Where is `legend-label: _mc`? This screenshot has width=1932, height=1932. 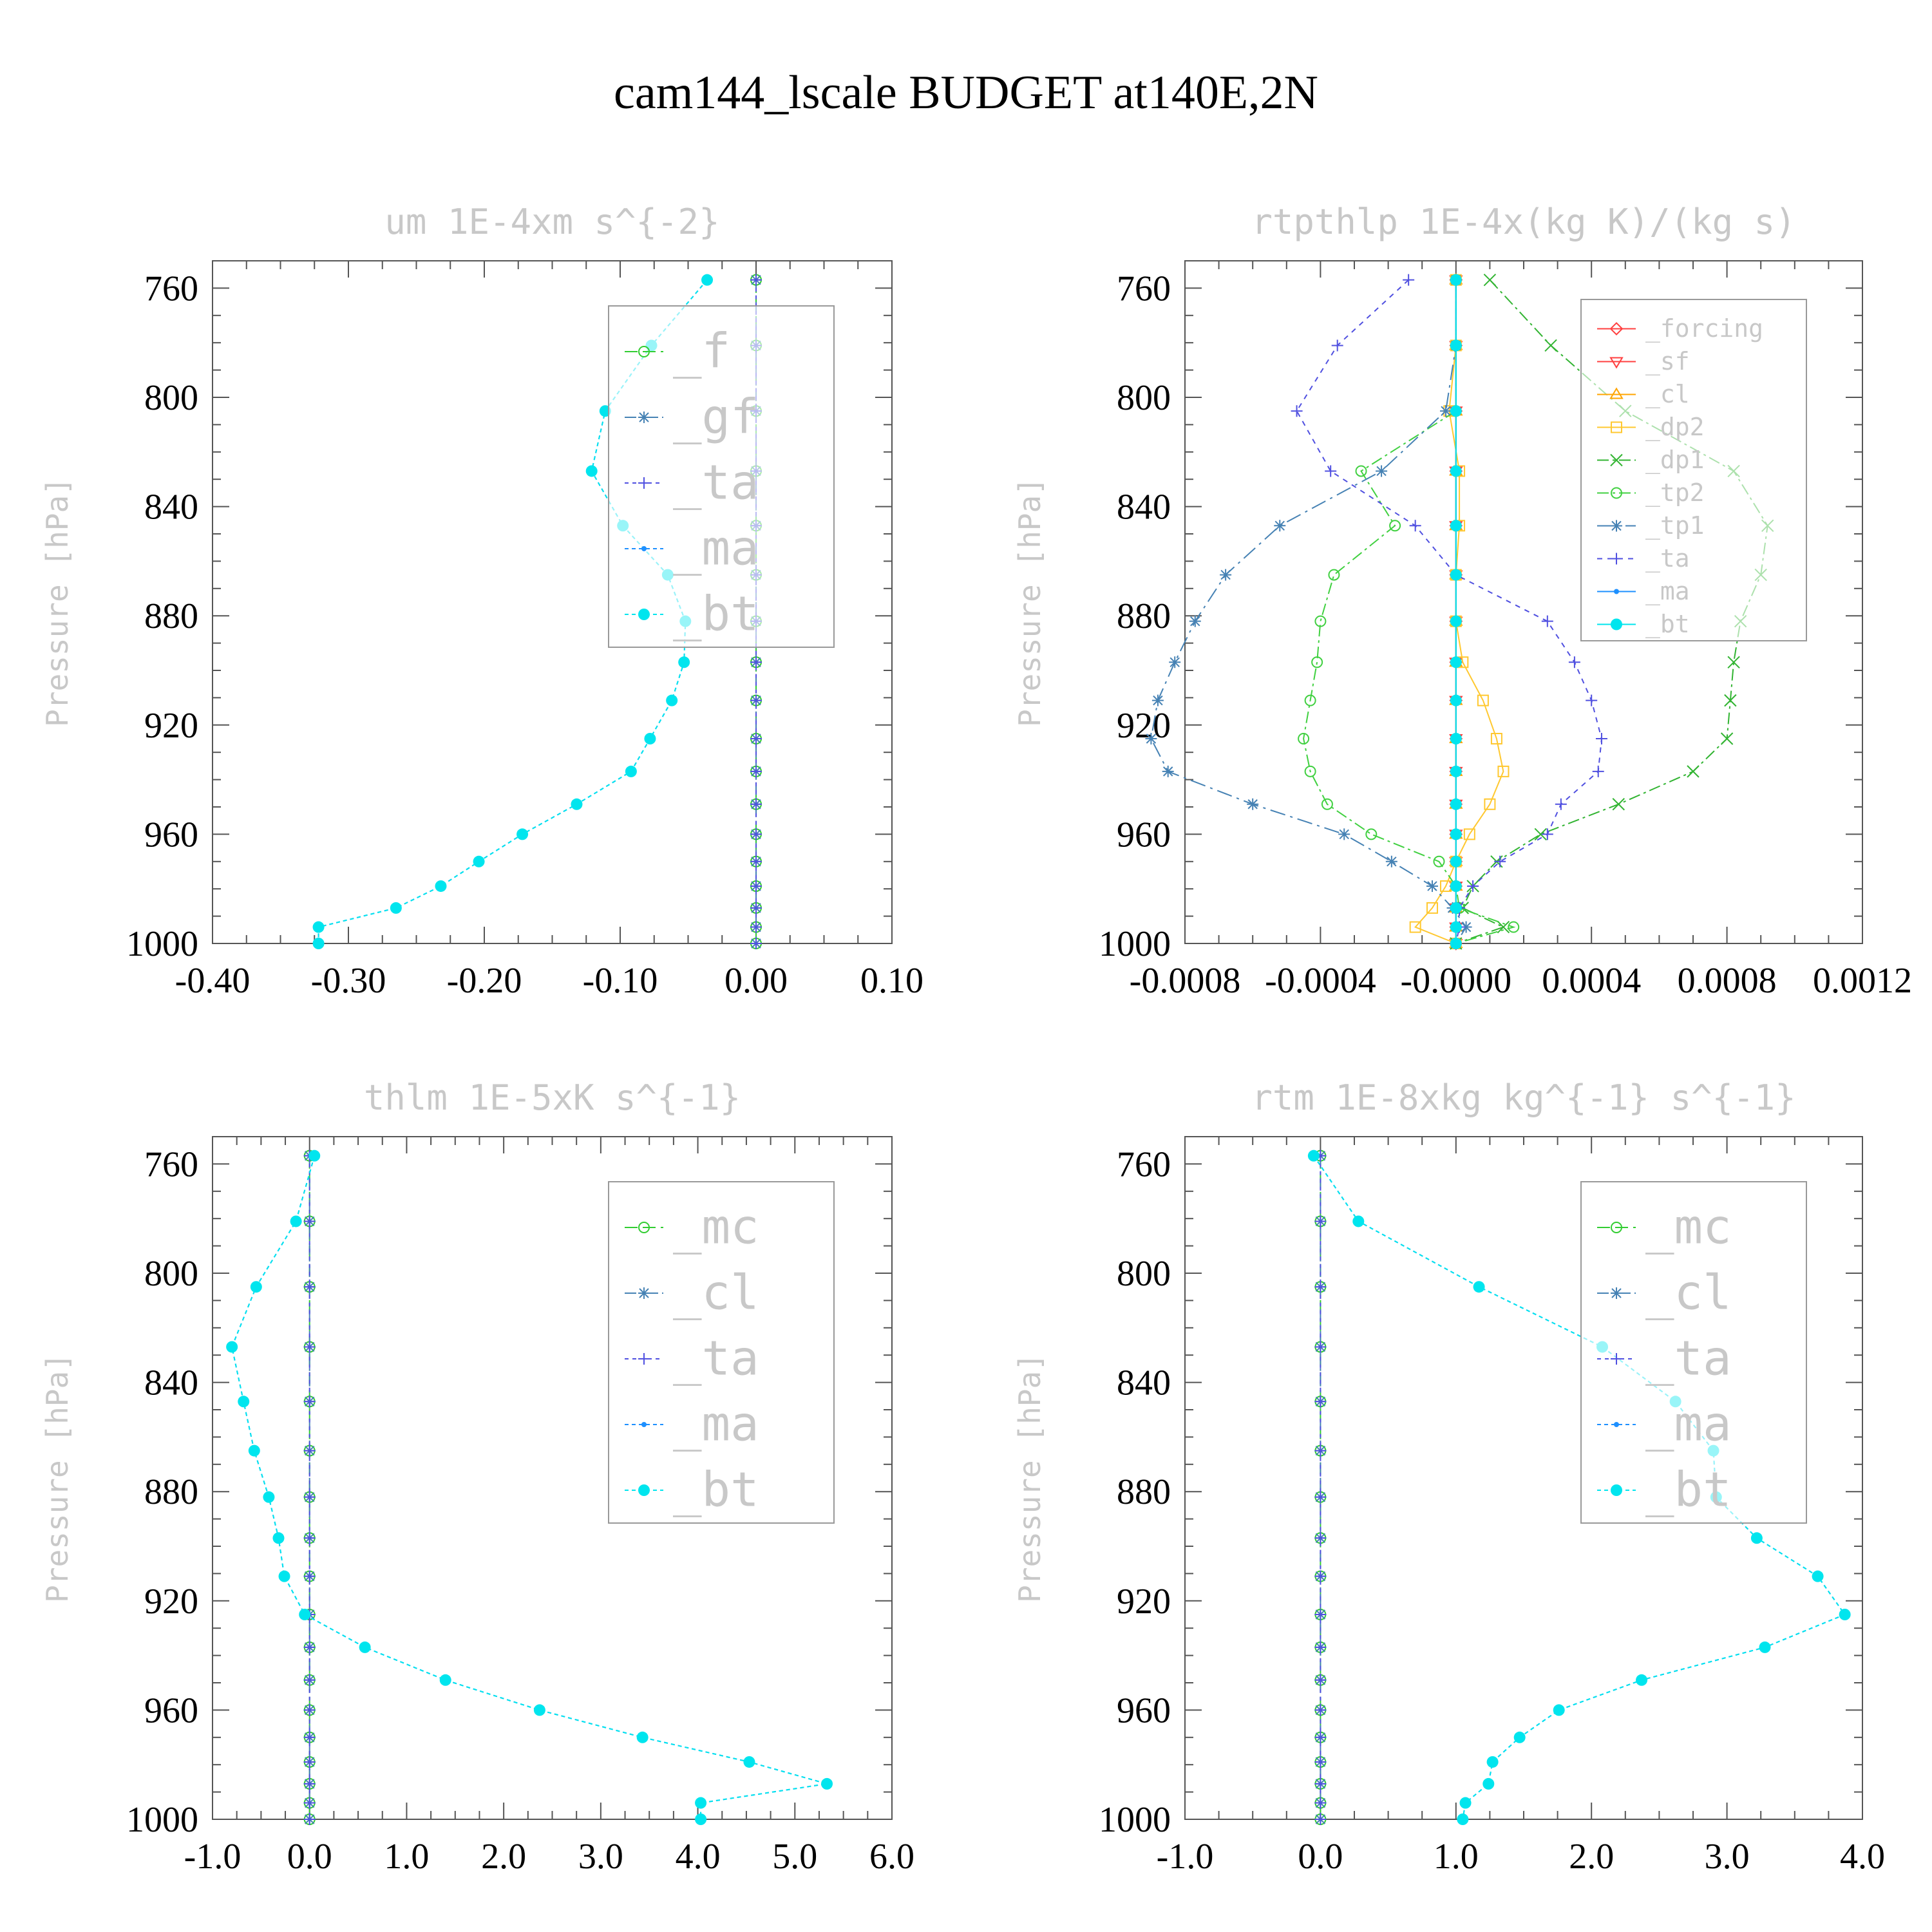 legend-label: _mc is located at coordinates (1688, 1227).